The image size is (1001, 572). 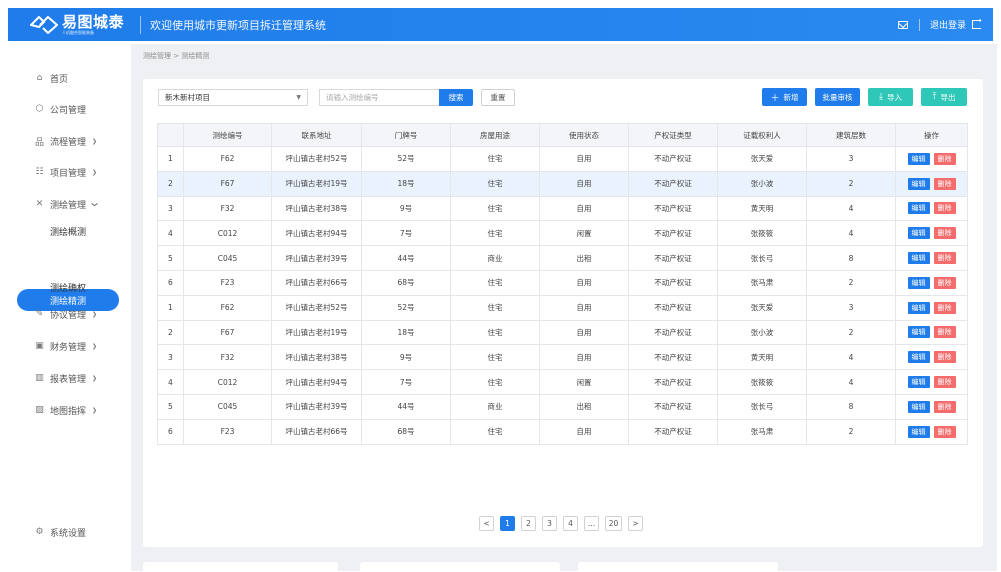 I want to click on table-cell: 出租, so click(x=584, y=258).